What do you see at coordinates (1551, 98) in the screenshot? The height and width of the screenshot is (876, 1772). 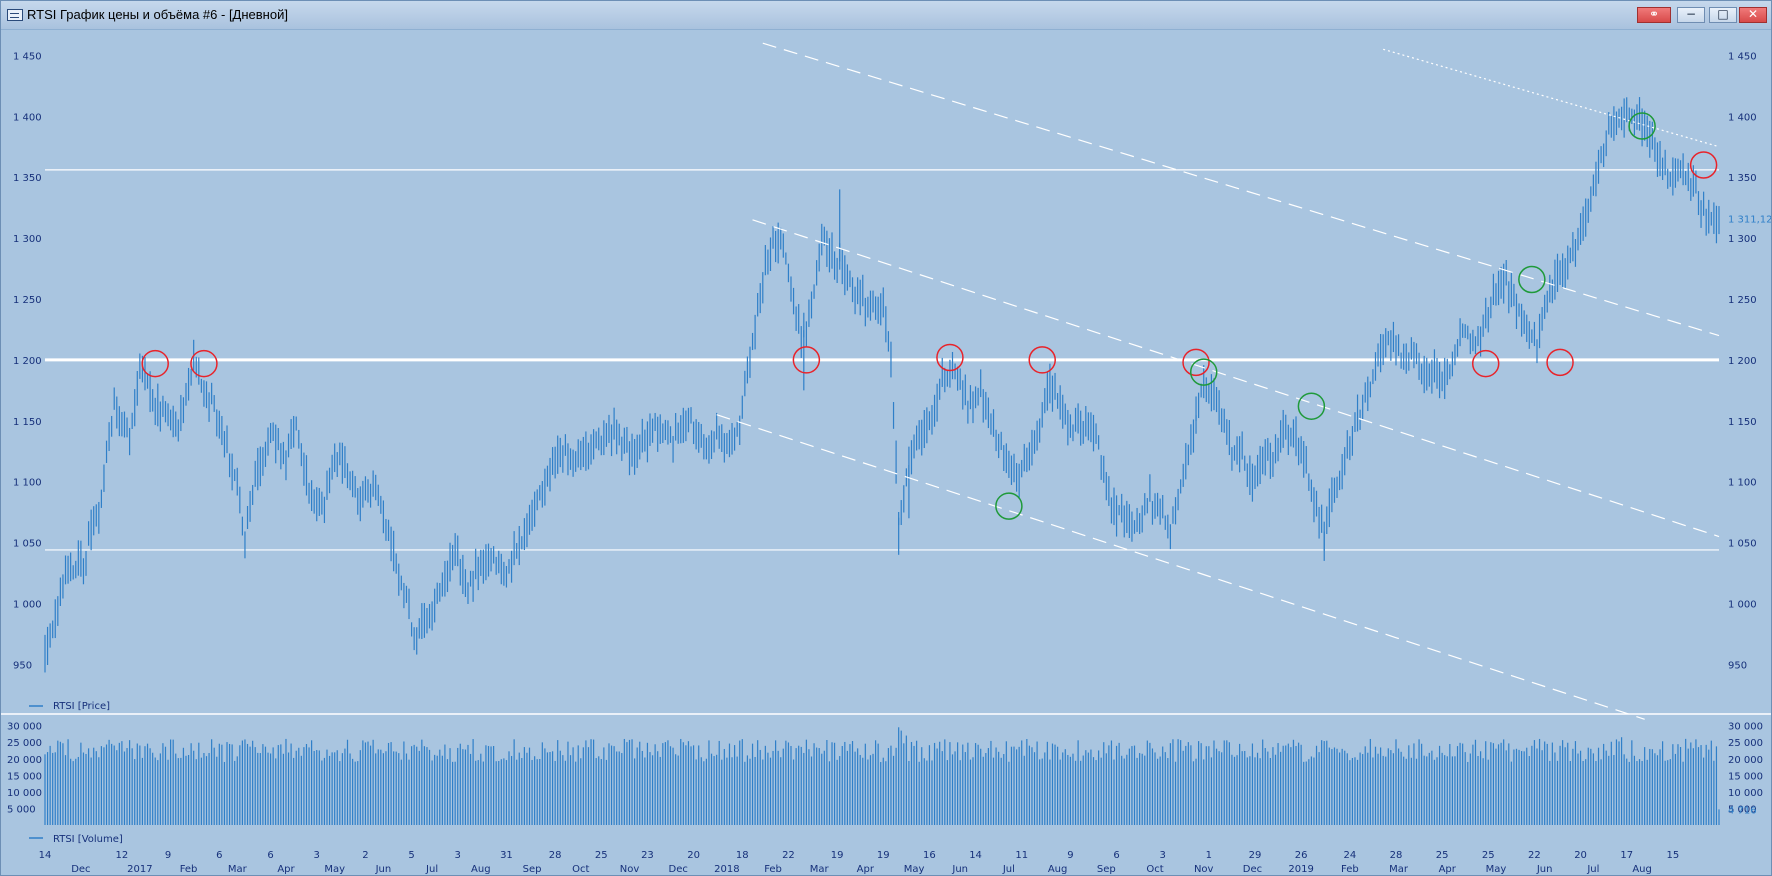 I see `trend-line` at bounding box center [1551, 98].